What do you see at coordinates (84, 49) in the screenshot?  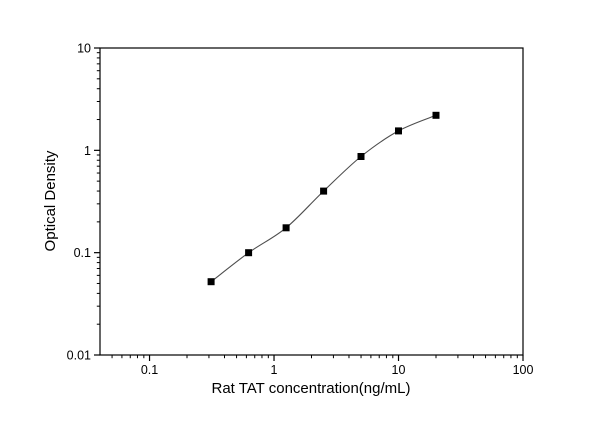 I see `y-tick-label: 10` at bounding box center [84, 49].